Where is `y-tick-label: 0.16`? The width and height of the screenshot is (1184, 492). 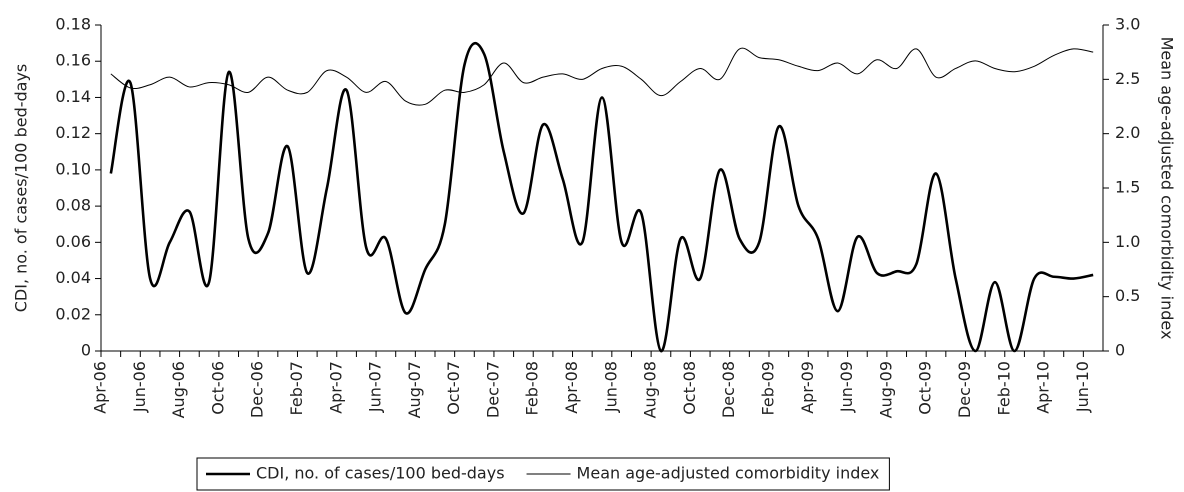 y-tick-label: 0.16 is located at coordinates (73, 60).